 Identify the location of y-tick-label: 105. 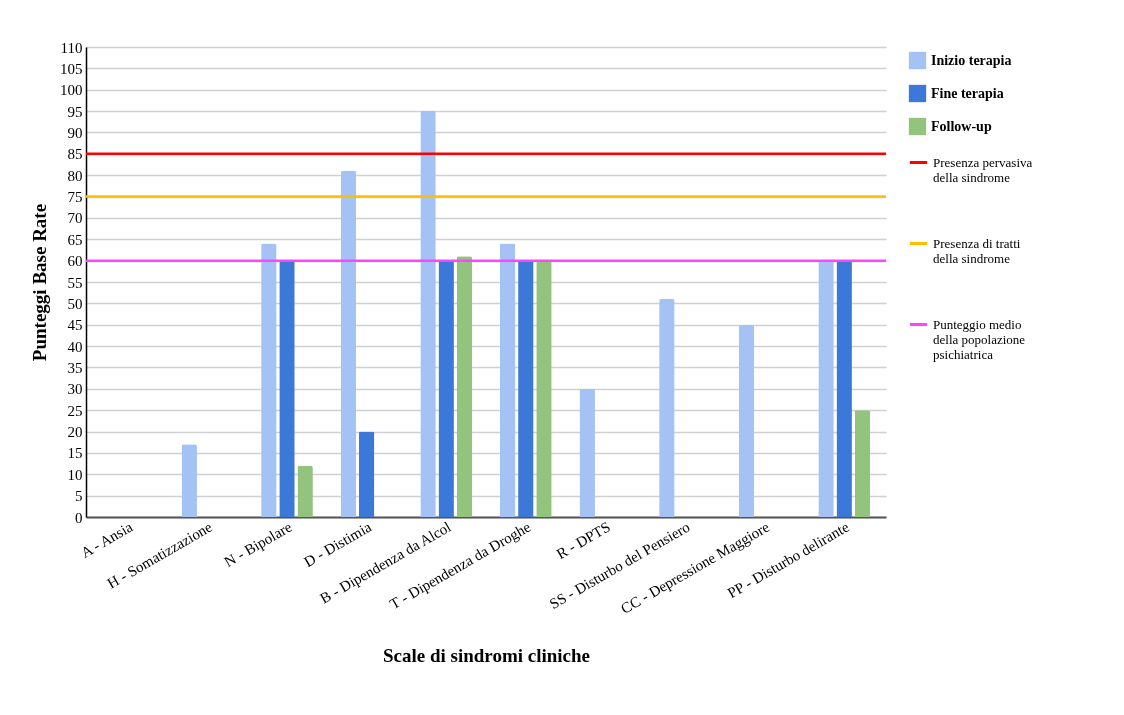
(71, 68).